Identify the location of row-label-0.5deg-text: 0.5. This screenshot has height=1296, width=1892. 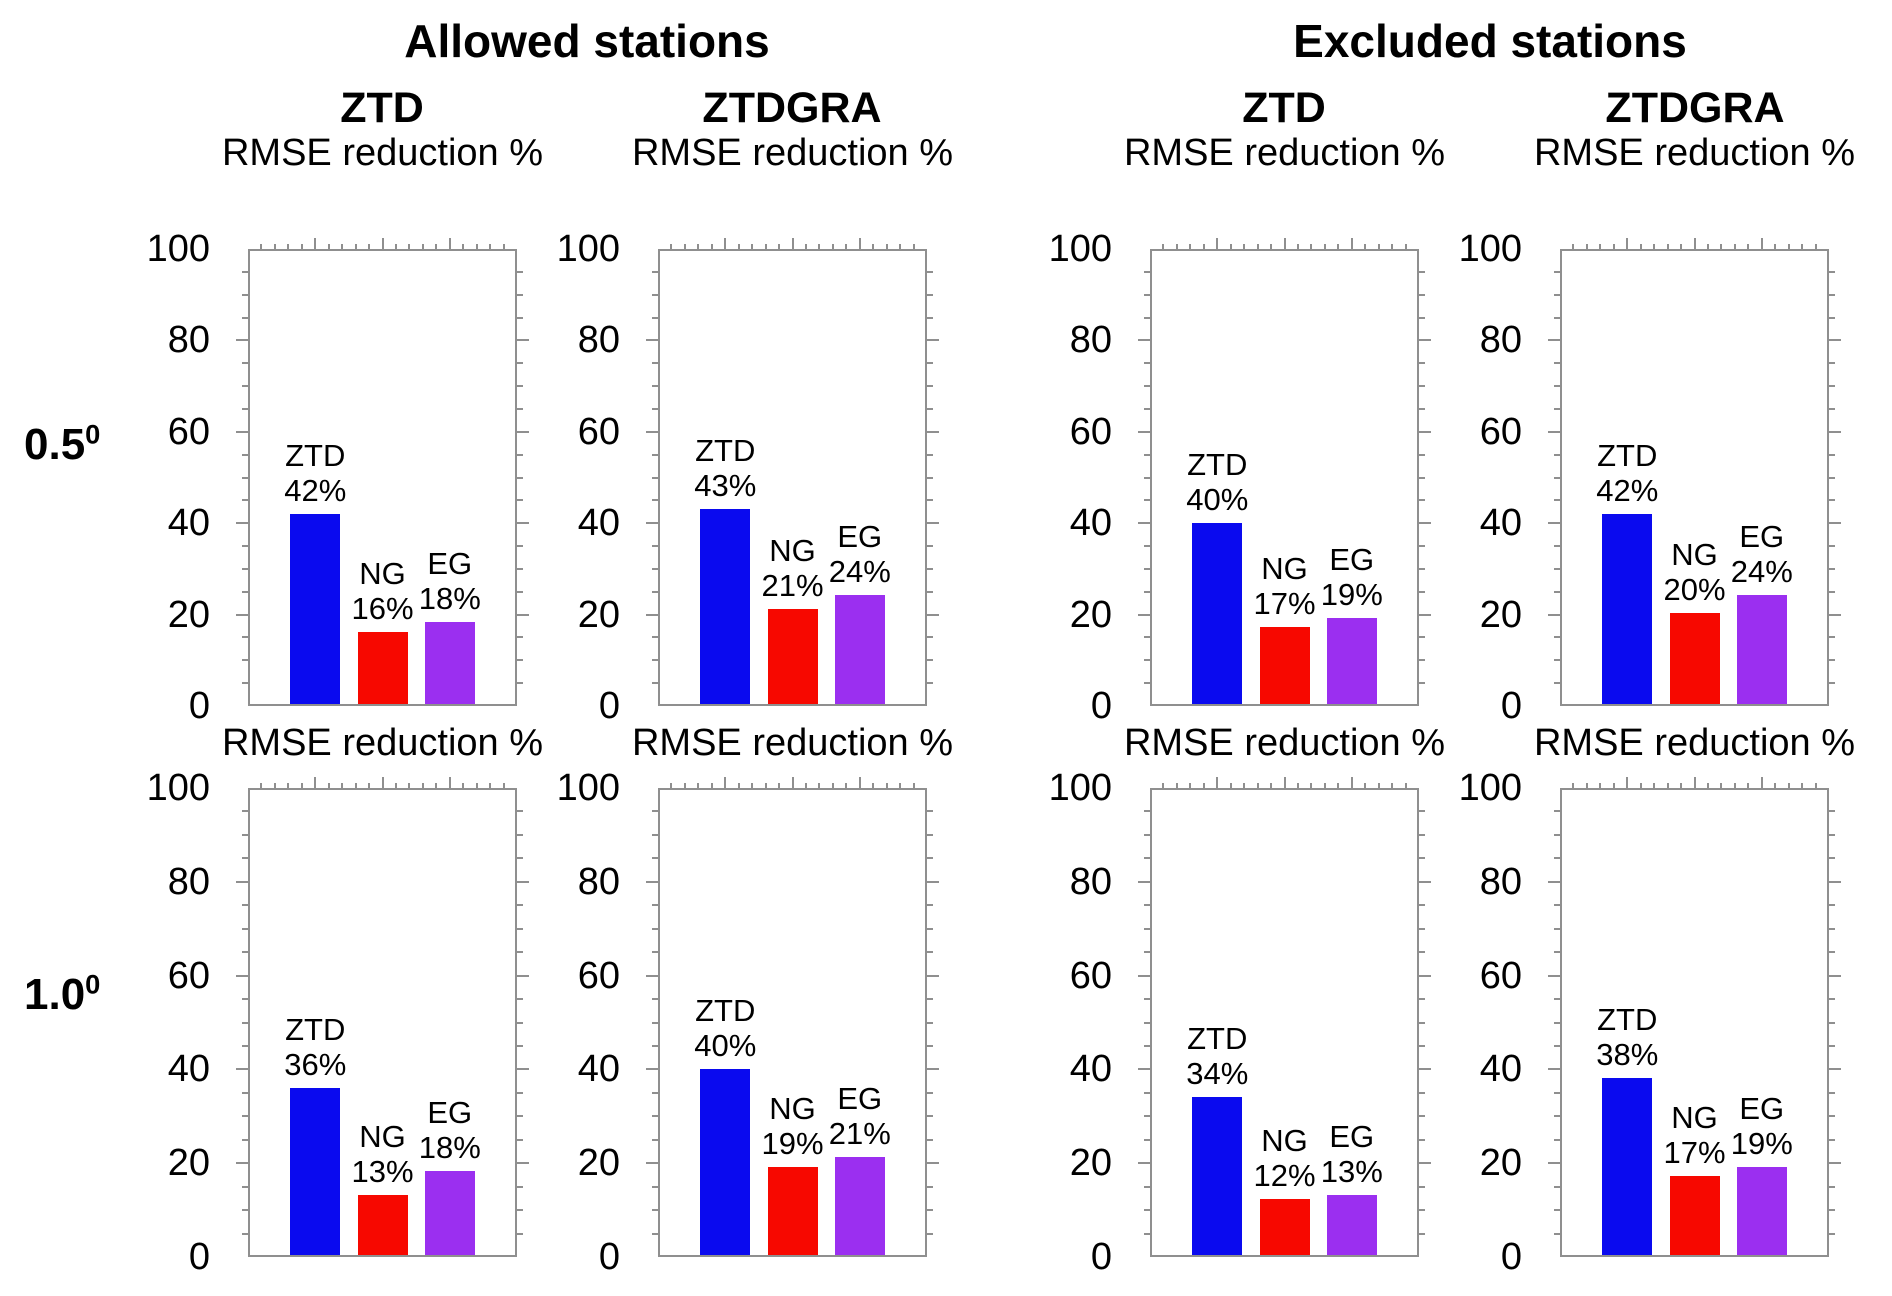
(55, 444).